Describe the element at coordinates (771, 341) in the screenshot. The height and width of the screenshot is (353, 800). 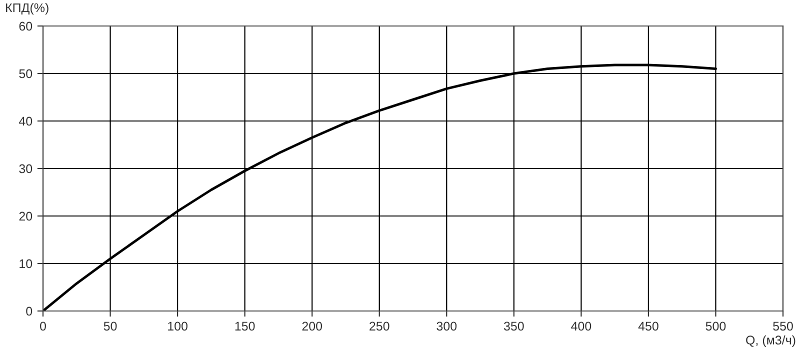
I see `x-axis-title: Q, (м3/ч)` at that location.